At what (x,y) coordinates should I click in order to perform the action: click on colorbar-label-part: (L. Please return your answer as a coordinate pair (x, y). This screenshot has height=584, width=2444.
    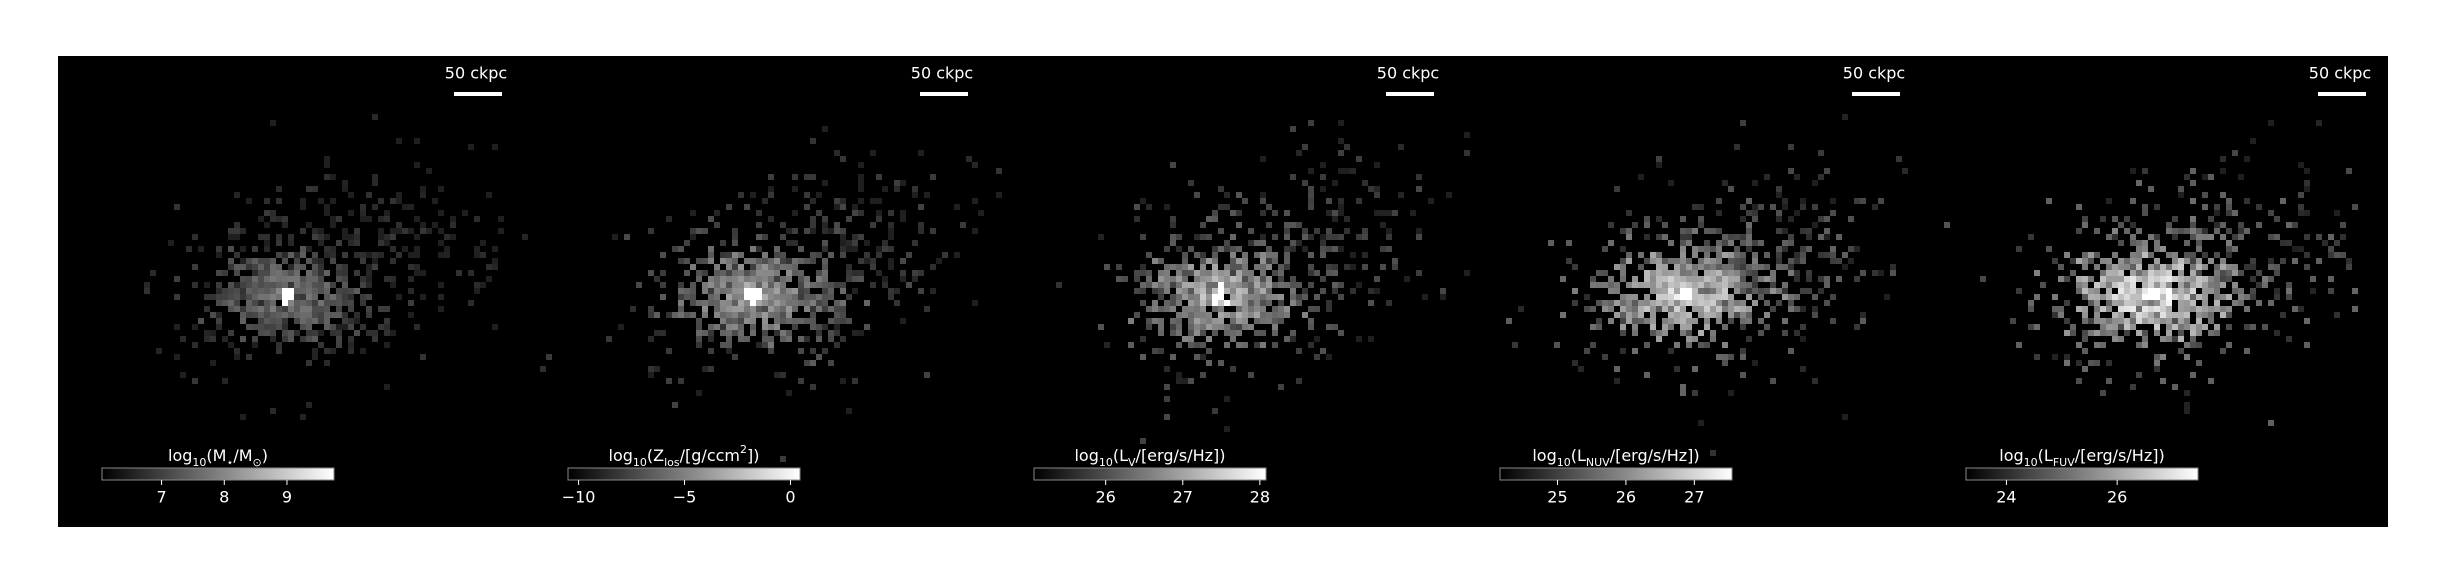
    Looking at the image, I should click on (1120, 455).